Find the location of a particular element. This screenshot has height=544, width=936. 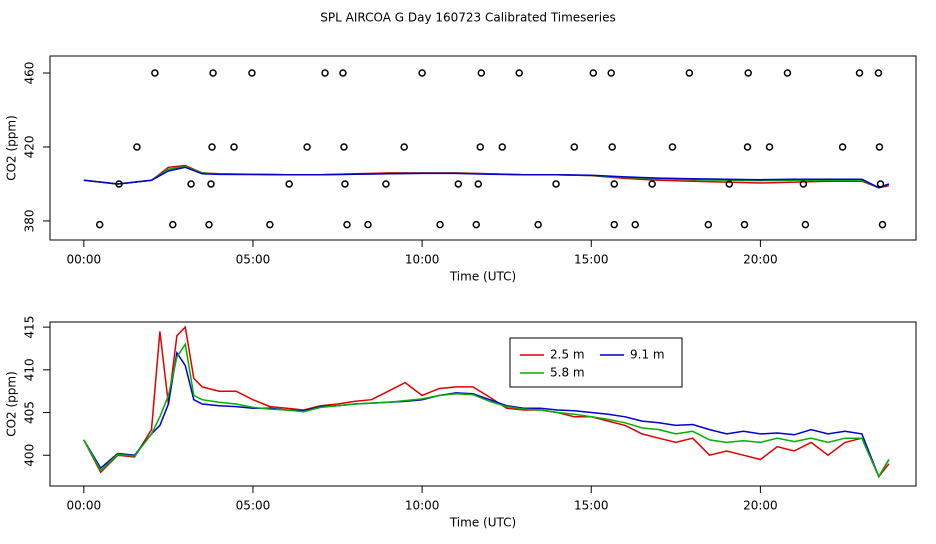

y-tick-label: 400 is located at coordinates (30, 455).